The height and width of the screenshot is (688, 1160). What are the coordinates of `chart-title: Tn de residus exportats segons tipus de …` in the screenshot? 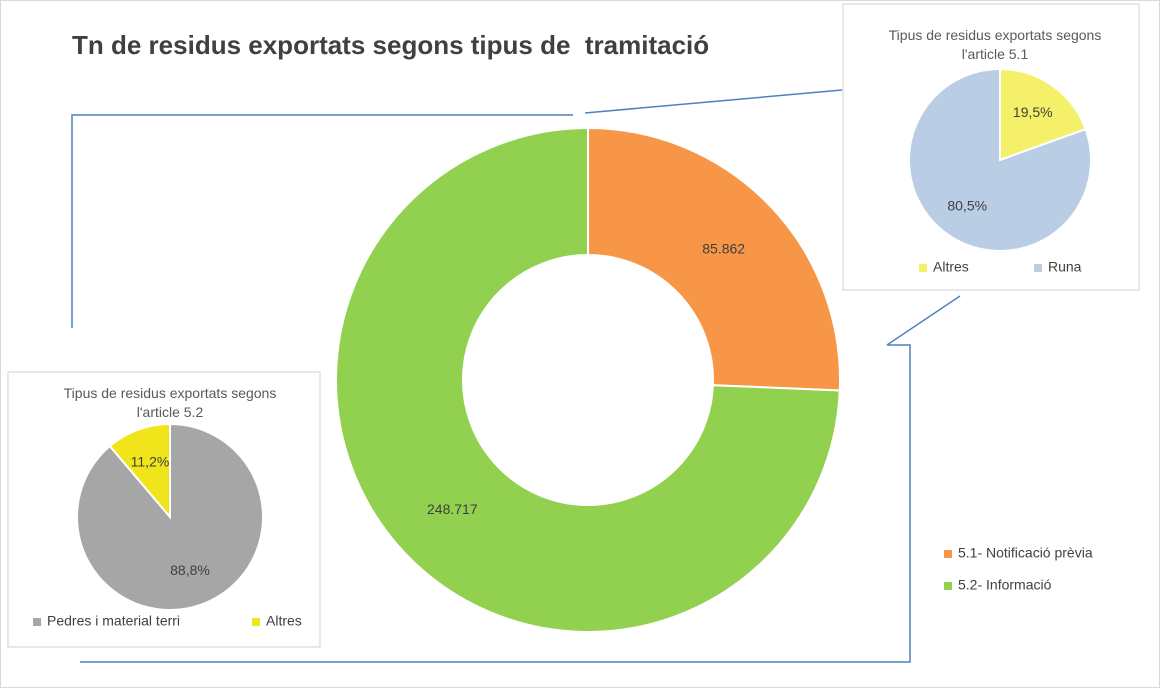 It's located at (391, 45).